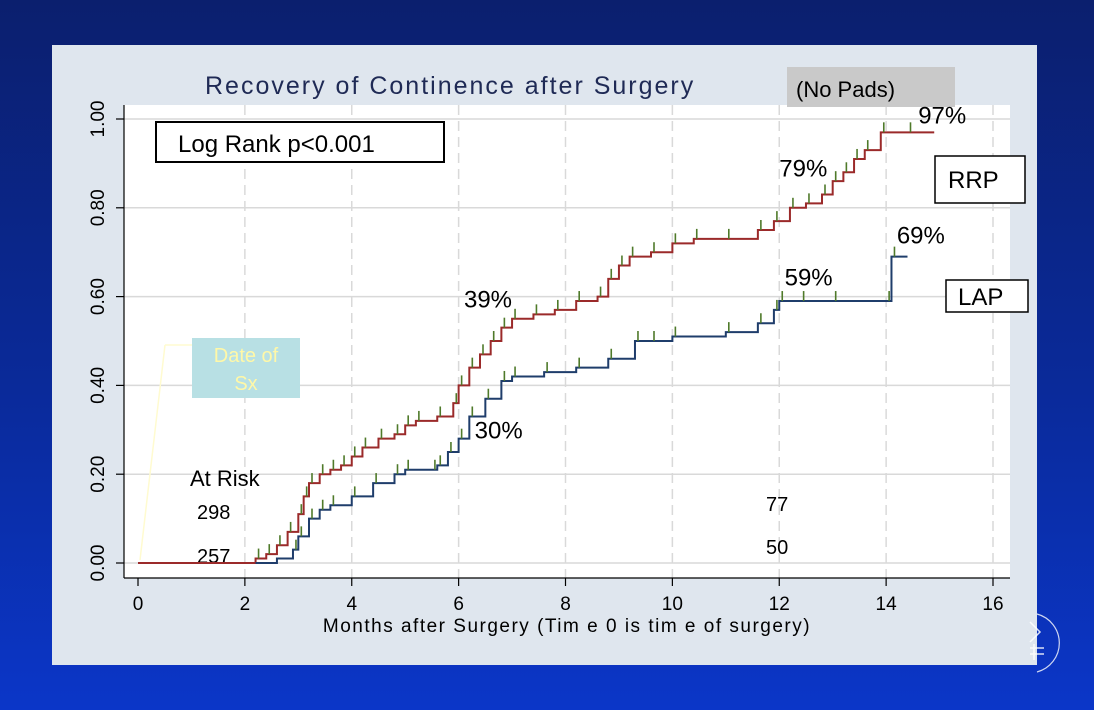 The image size is (1094, 710). What do you see at coordinates (225, 478) in the screenshot?
I see `at-risk-label: At Risk` at bounding box center [225, 478].